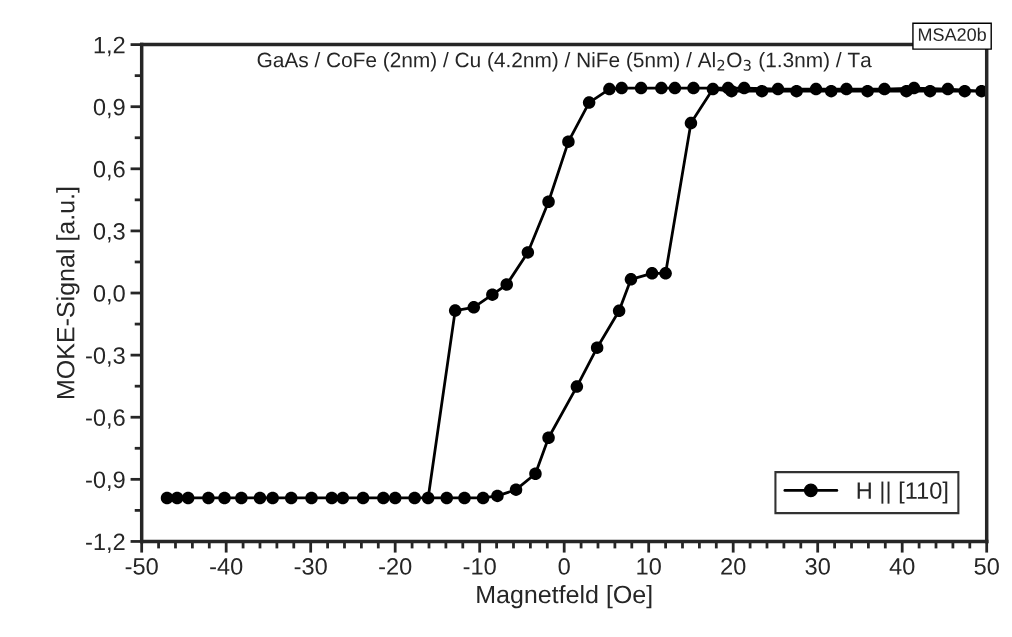 This screenshot has width=1012, height=637. What do you see at coordinates (109, 295) in the screenshot?
I see `y-tick-label: 0,0` at bounding box center [109, 295].